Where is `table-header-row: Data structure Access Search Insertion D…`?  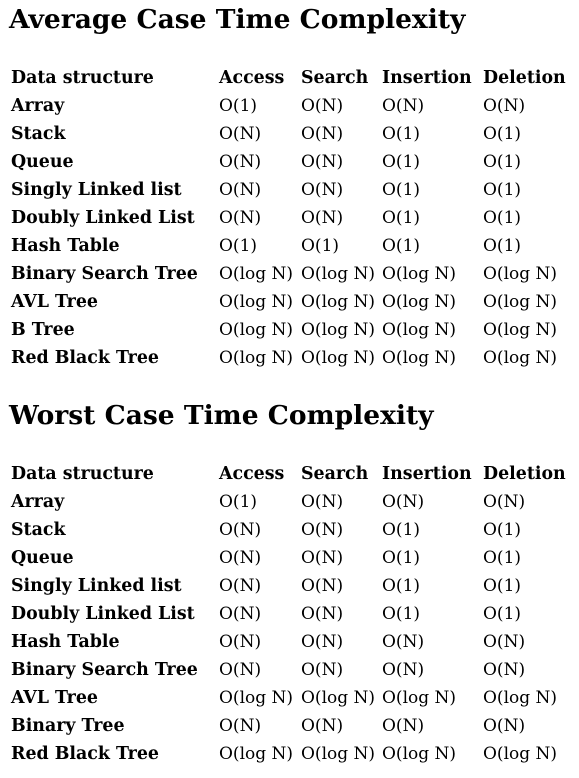
table-header-row: Data structure Access Search Insertion D… is located at coordinates (293, 78).